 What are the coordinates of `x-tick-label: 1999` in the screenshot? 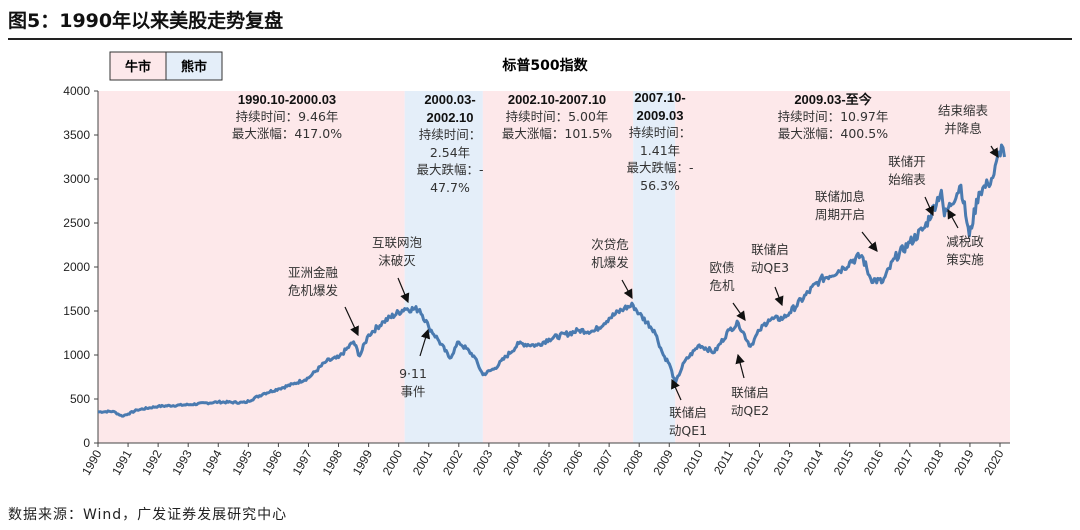 It's located at (363, 462).